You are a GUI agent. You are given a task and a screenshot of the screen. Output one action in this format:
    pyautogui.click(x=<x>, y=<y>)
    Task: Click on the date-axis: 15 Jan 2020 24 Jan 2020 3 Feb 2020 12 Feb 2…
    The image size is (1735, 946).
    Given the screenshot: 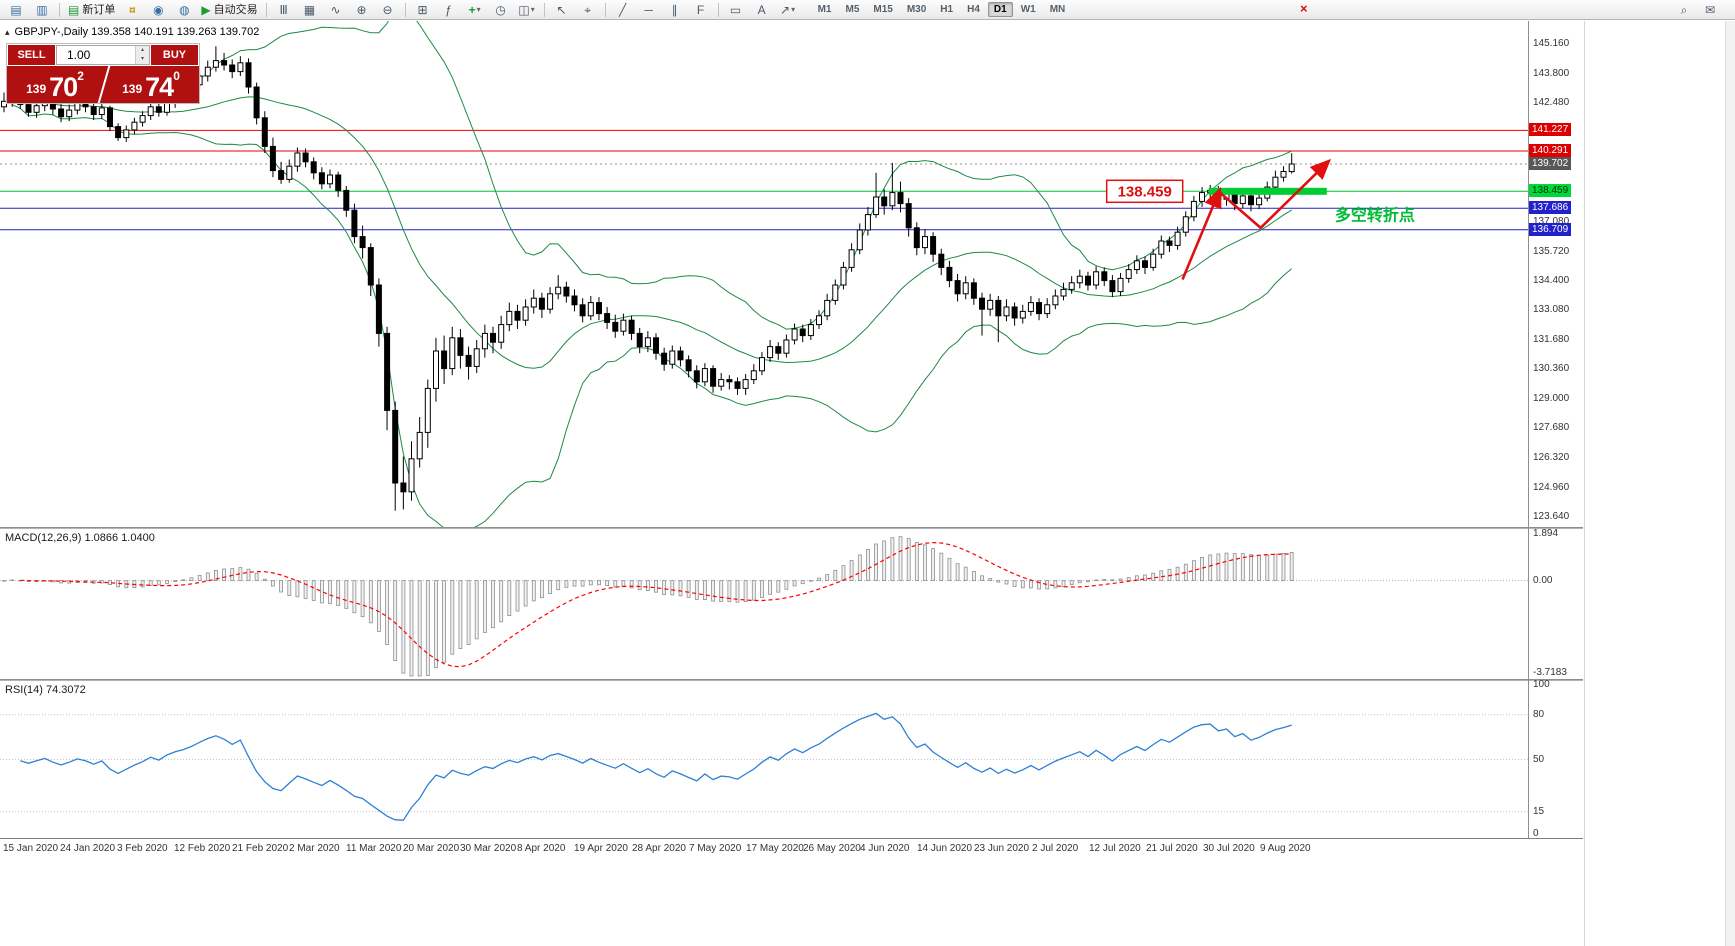 What is the action you would take?
    pyautogui.click(x=791, y=850)
    